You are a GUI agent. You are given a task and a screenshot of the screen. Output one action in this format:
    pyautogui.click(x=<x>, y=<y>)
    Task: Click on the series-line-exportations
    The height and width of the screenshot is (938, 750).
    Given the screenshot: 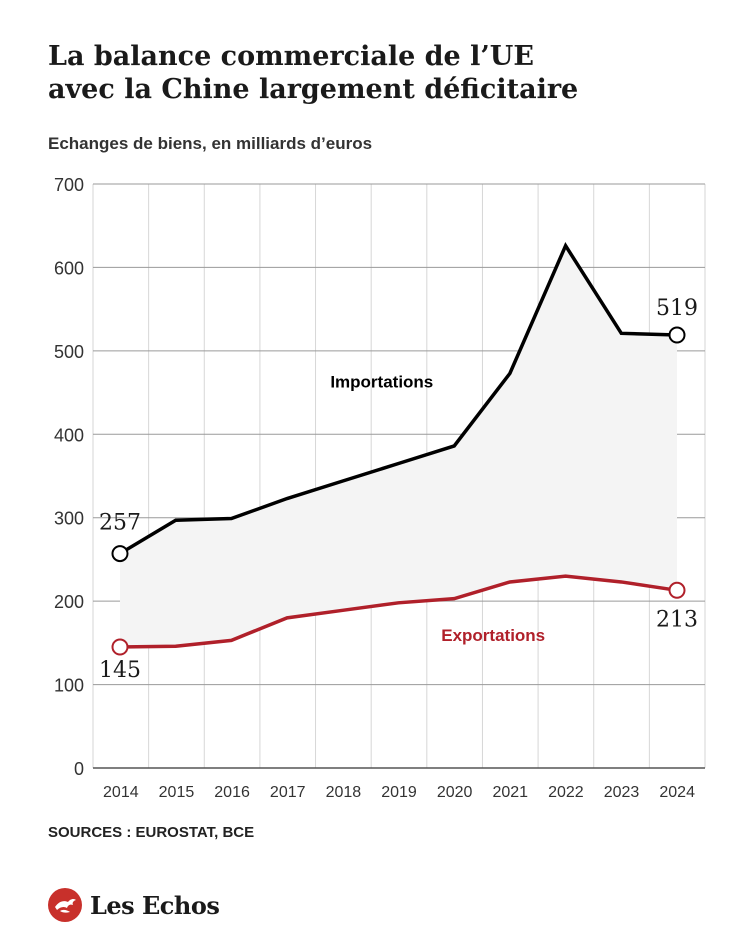 What is the action you would take?
    pyautogui.click(x=398, y=611)
    